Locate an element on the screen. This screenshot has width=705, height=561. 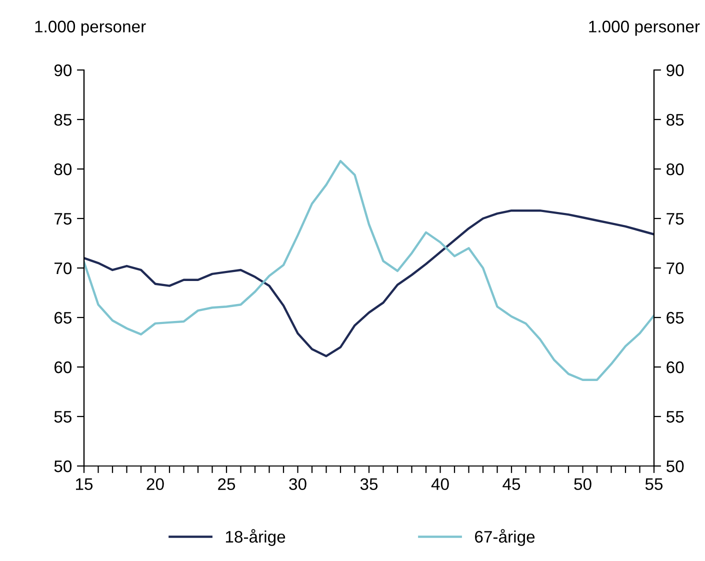
x-tick-label: 40 is located at coordinates (440, 484).